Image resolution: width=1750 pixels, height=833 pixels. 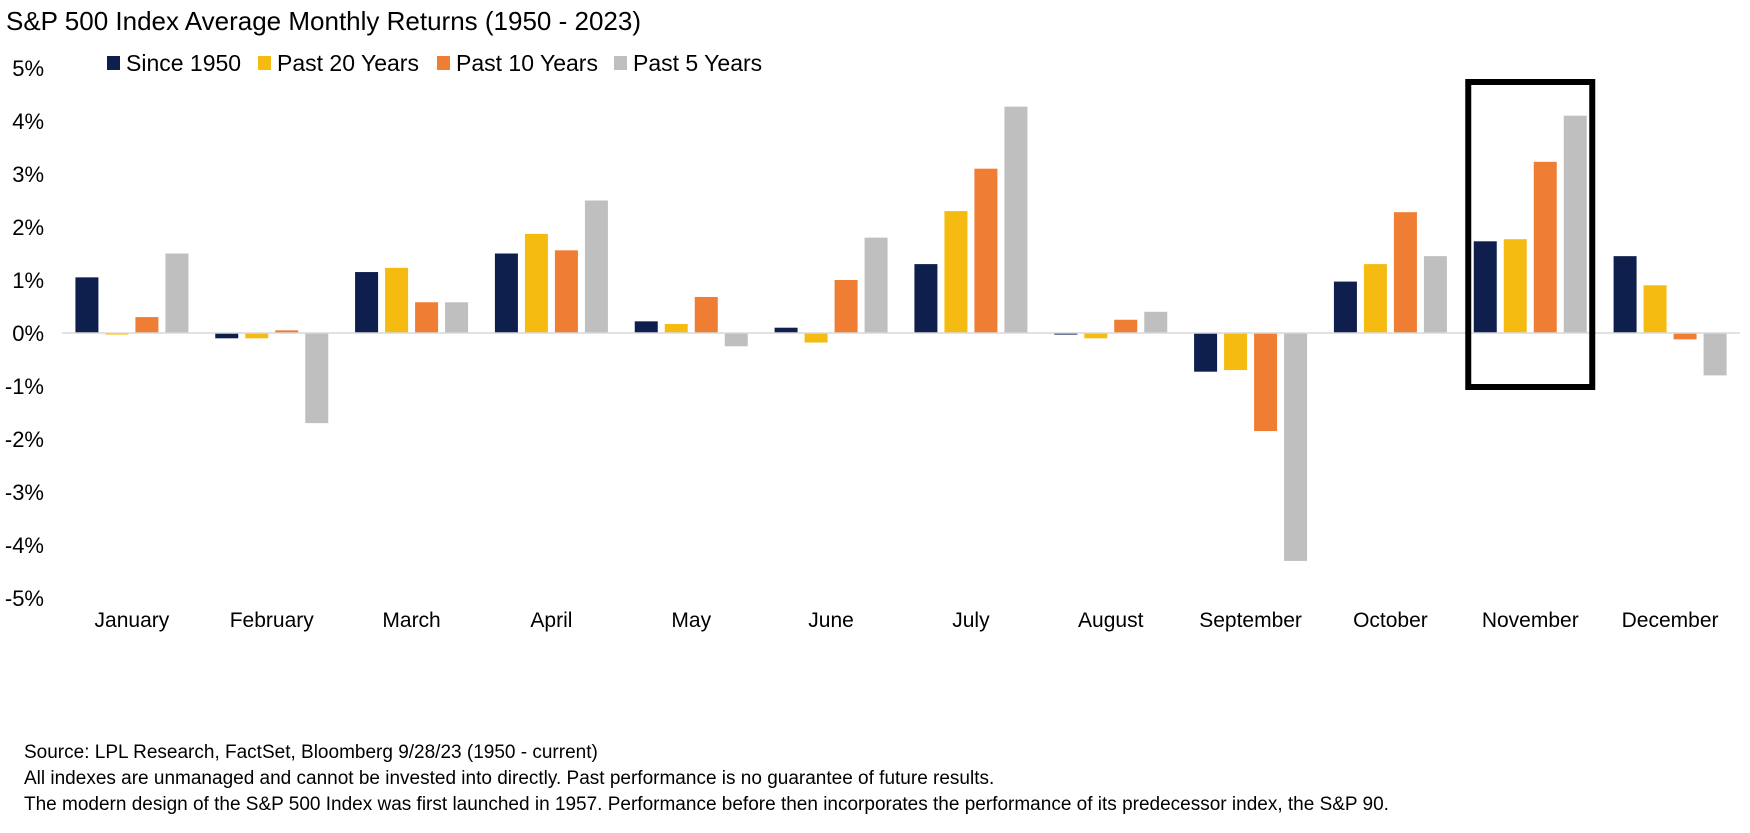 I want to click on y-tick-label: 4%, so click(x=28, y=121).